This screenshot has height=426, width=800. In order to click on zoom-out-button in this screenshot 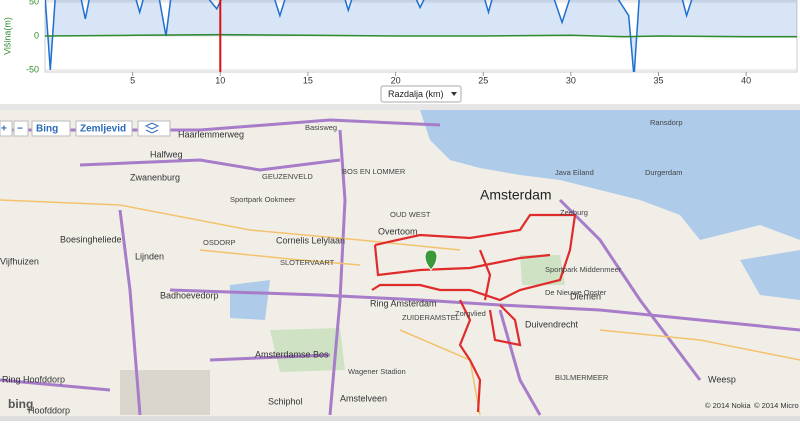, I will do `click(21, 128)`.